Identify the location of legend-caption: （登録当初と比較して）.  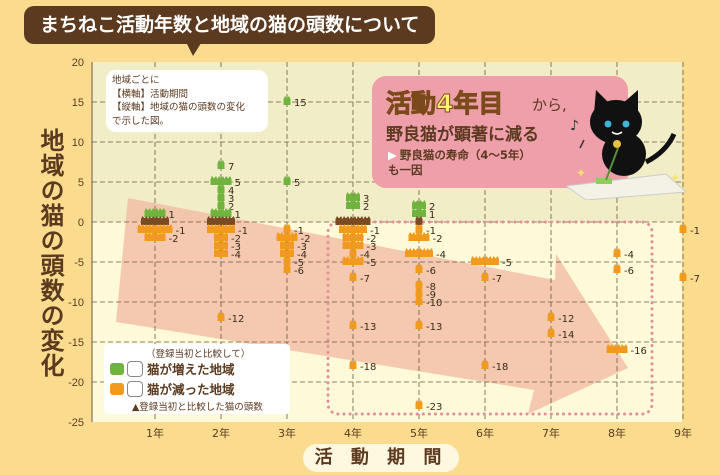
(198, 354).